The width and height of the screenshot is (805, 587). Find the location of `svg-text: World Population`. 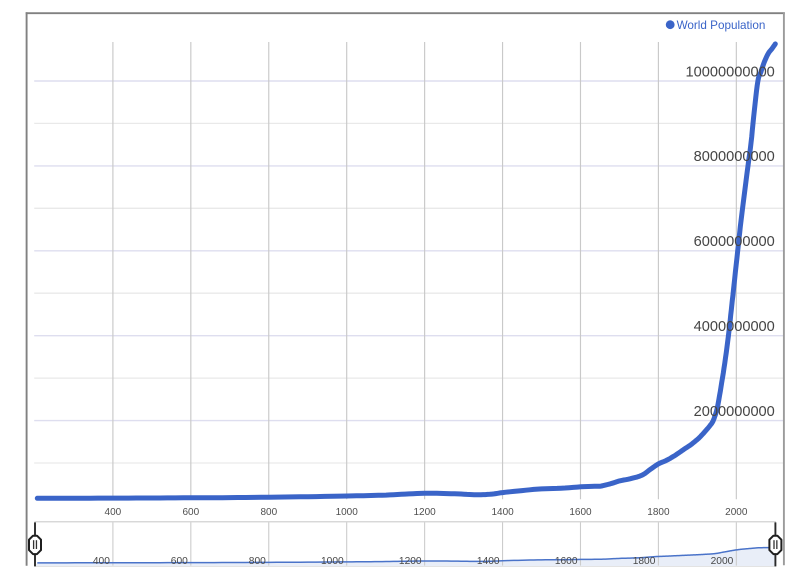

svg-text: World Population is located at coordinates (721, 25).